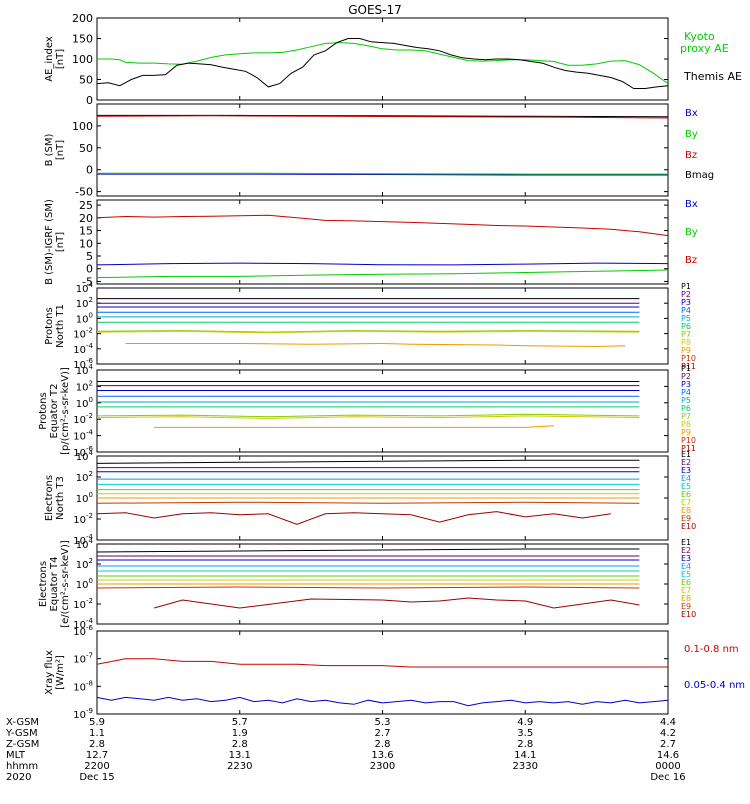 The width and height of the screenshot is (750, 804). I want to click on ephemeris-value: 5.3, so click(383, 722).